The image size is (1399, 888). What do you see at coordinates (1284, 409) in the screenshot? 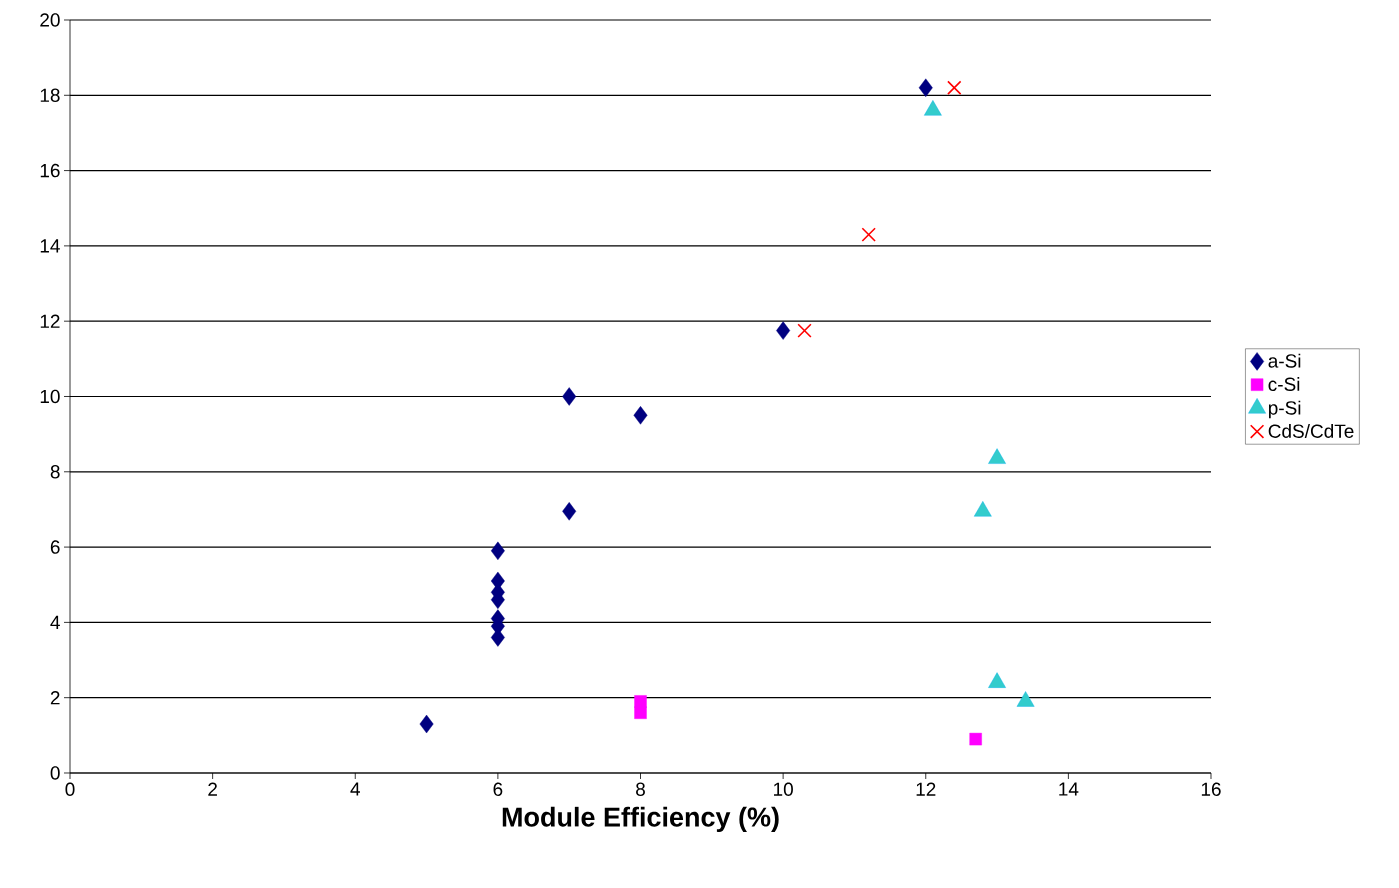
I see `legend-label: p-Si` at bounding box center [1284, 409].